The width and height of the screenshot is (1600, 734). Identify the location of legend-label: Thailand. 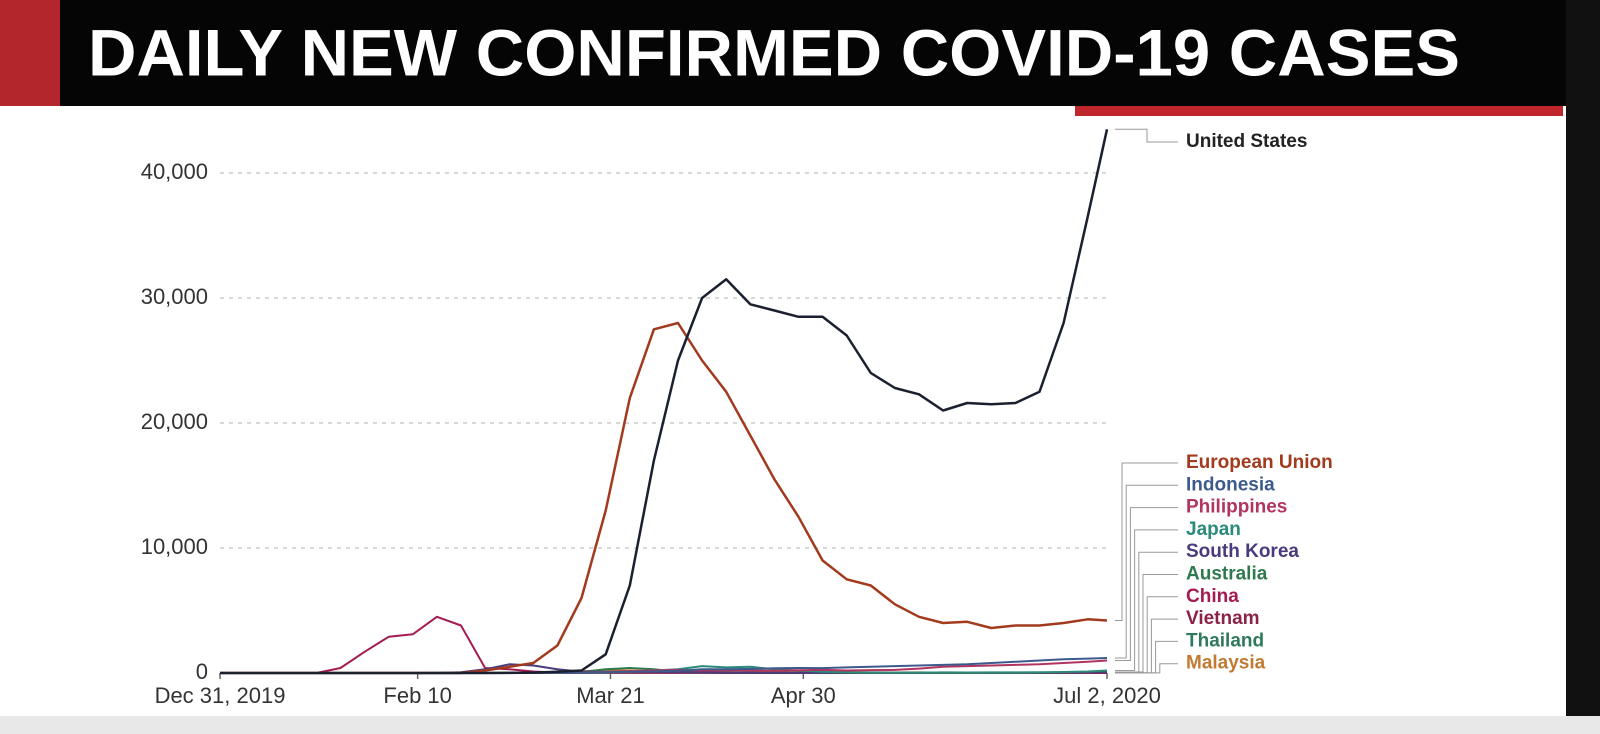
(1225, 640).